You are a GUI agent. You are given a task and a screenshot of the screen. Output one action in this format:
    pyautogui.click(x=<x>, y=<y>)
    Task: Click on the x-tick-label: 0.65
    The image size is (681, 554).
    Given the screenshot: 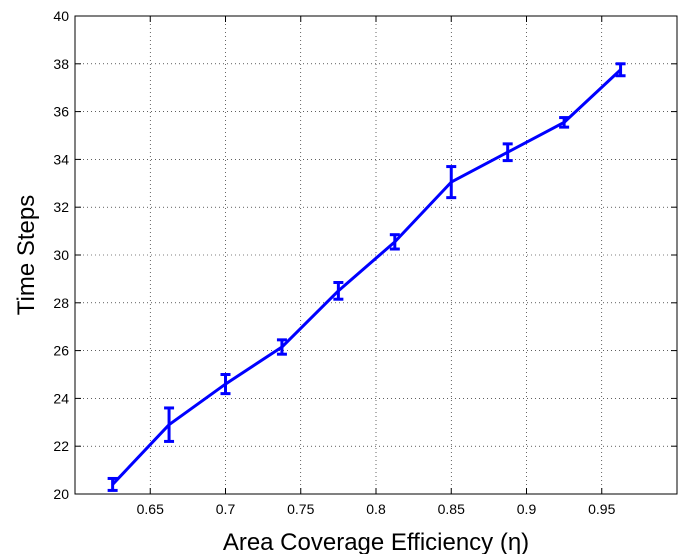 What is the action you would take?
    pyautogui.click(x=150, y=509)
    